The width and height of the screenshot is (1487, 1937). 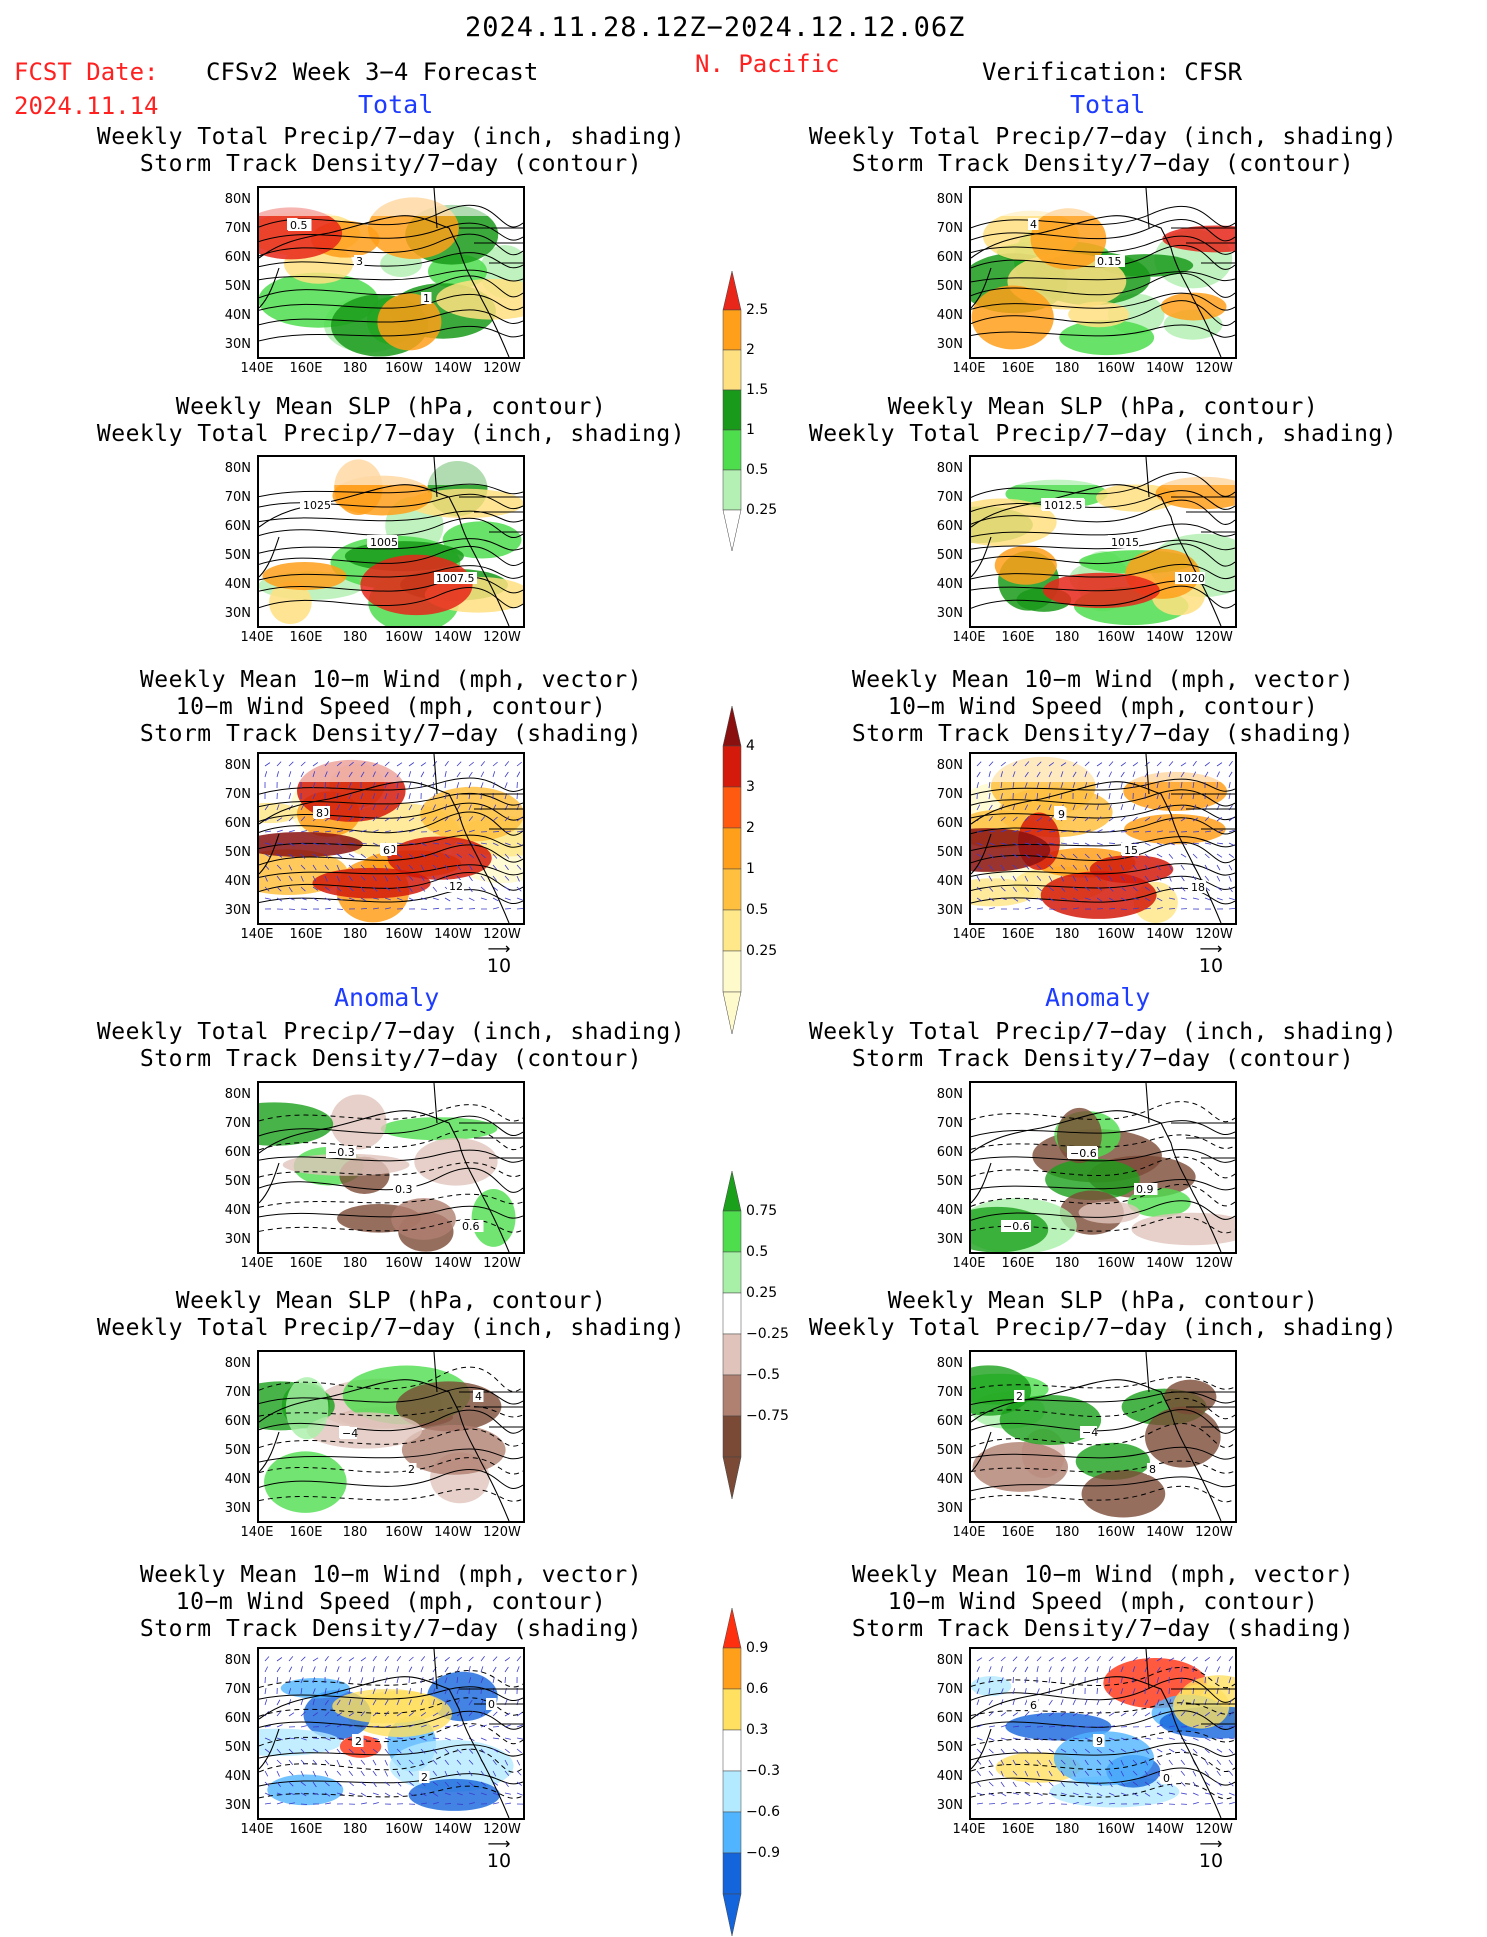 I want to click on contour-label: 0.3, so click(x=404, y=1189).